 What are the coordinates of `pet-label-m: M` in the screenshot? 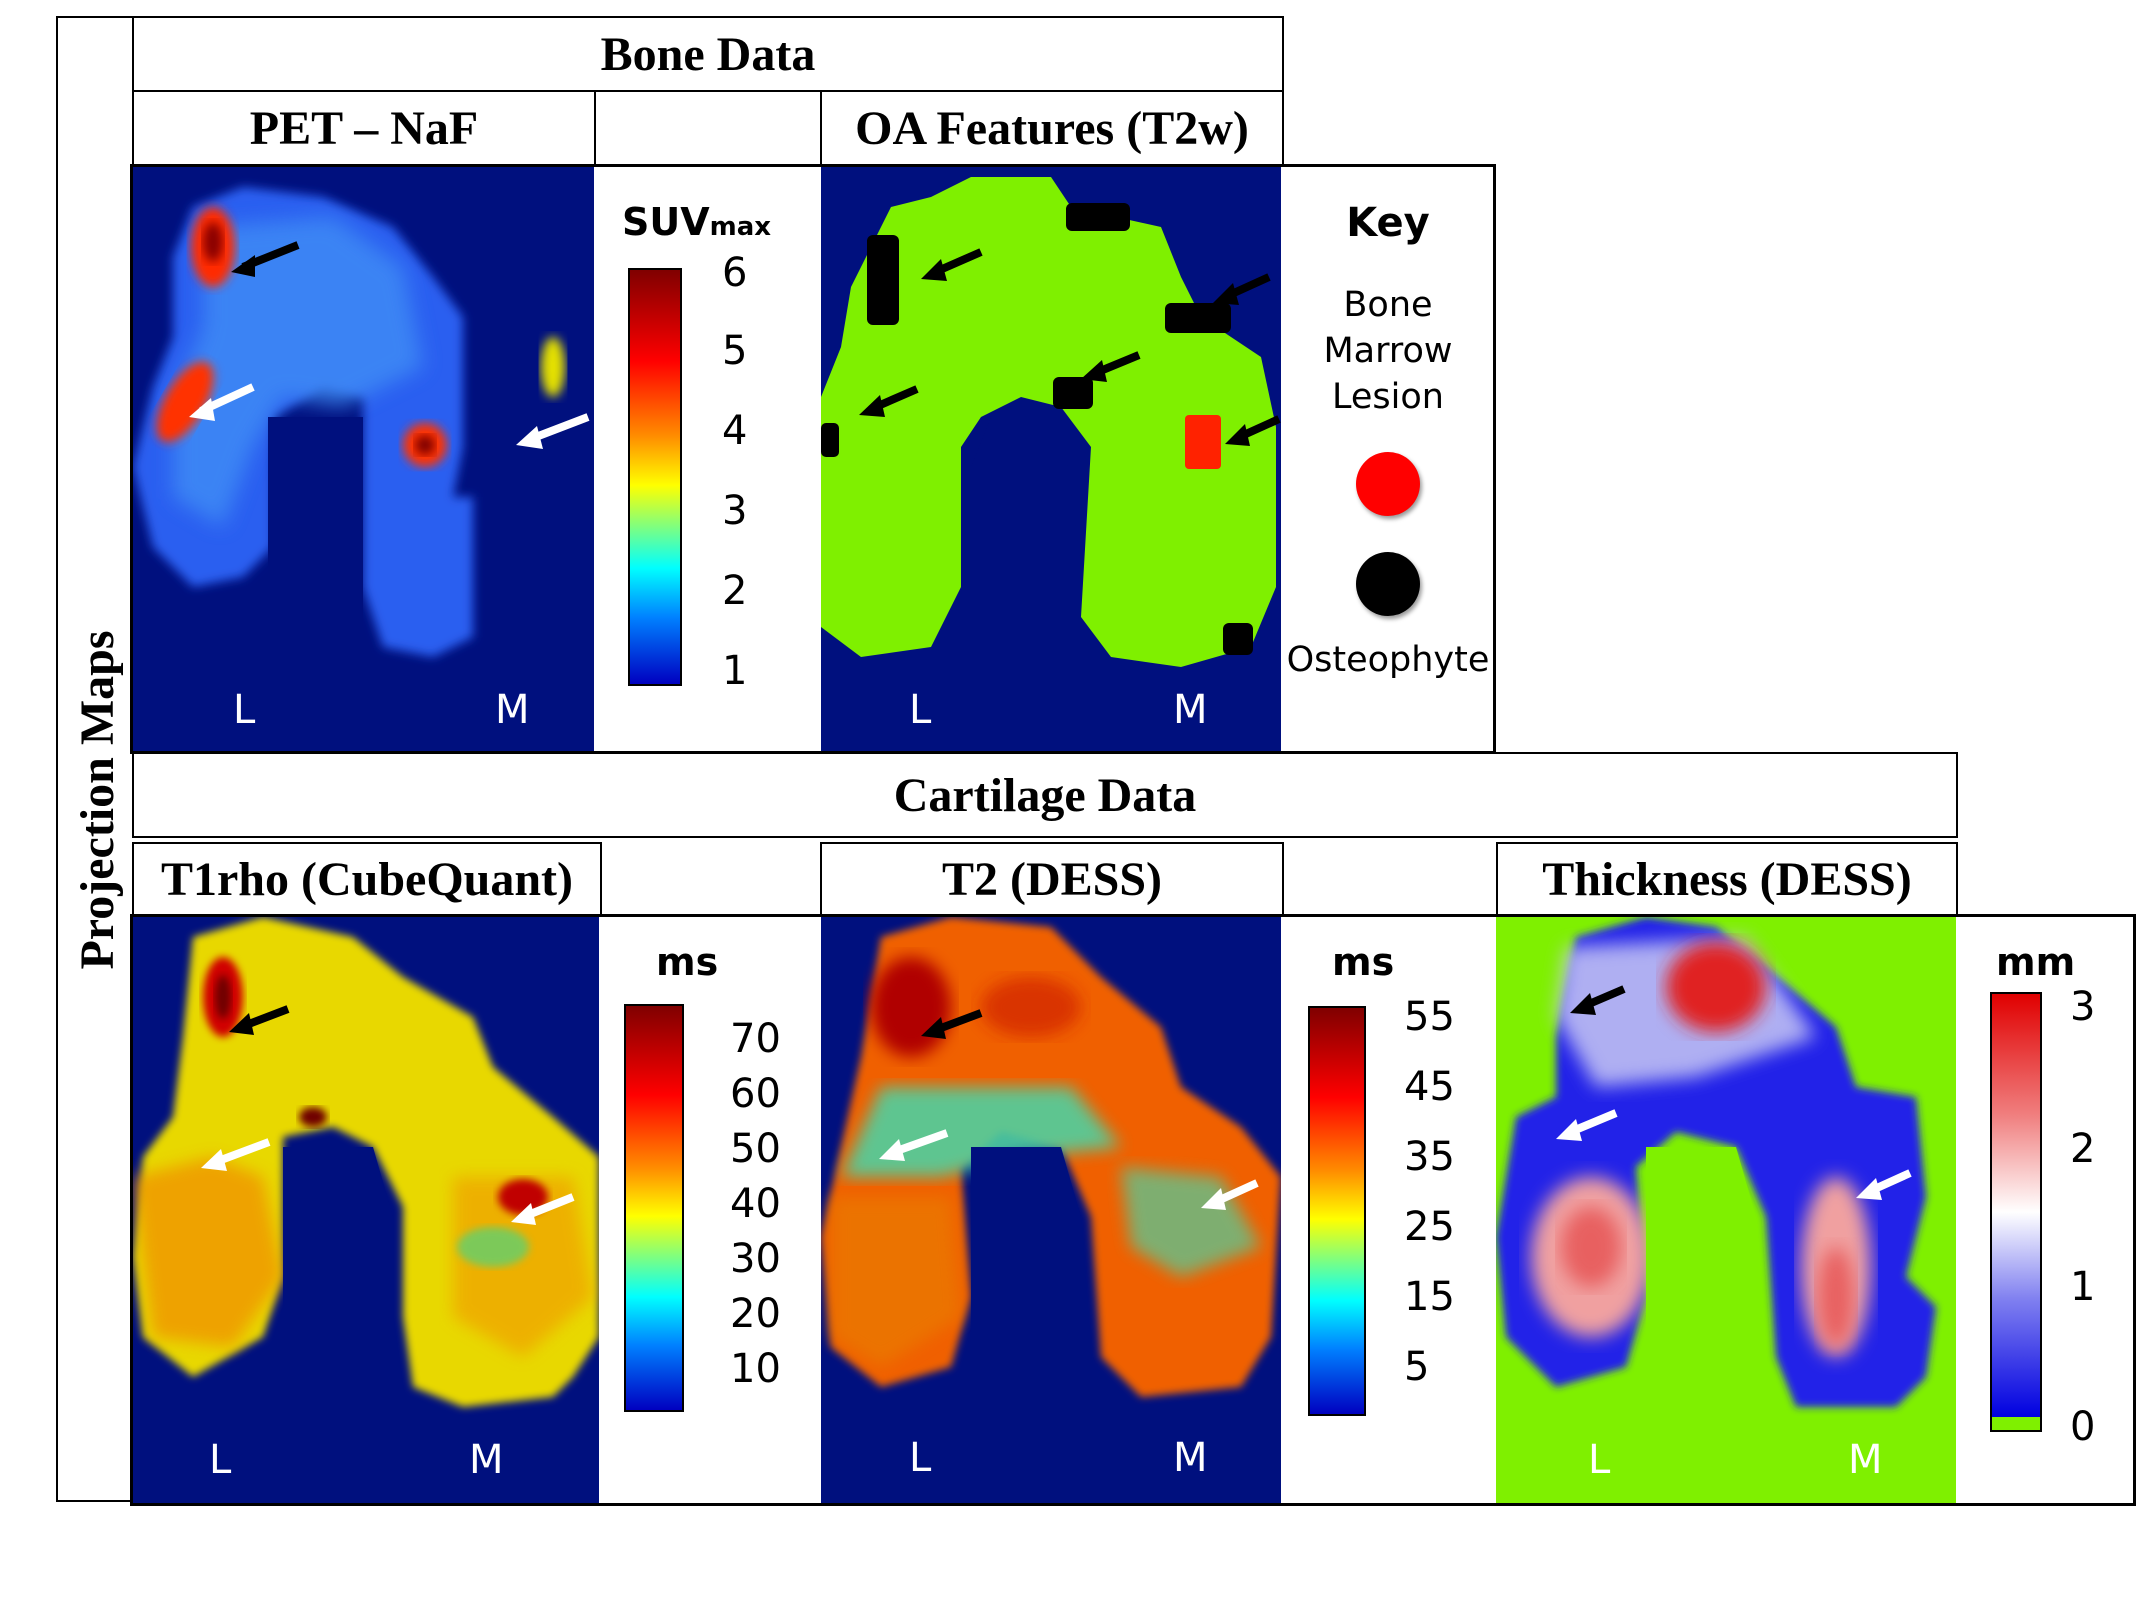 It's located at (512, 710).